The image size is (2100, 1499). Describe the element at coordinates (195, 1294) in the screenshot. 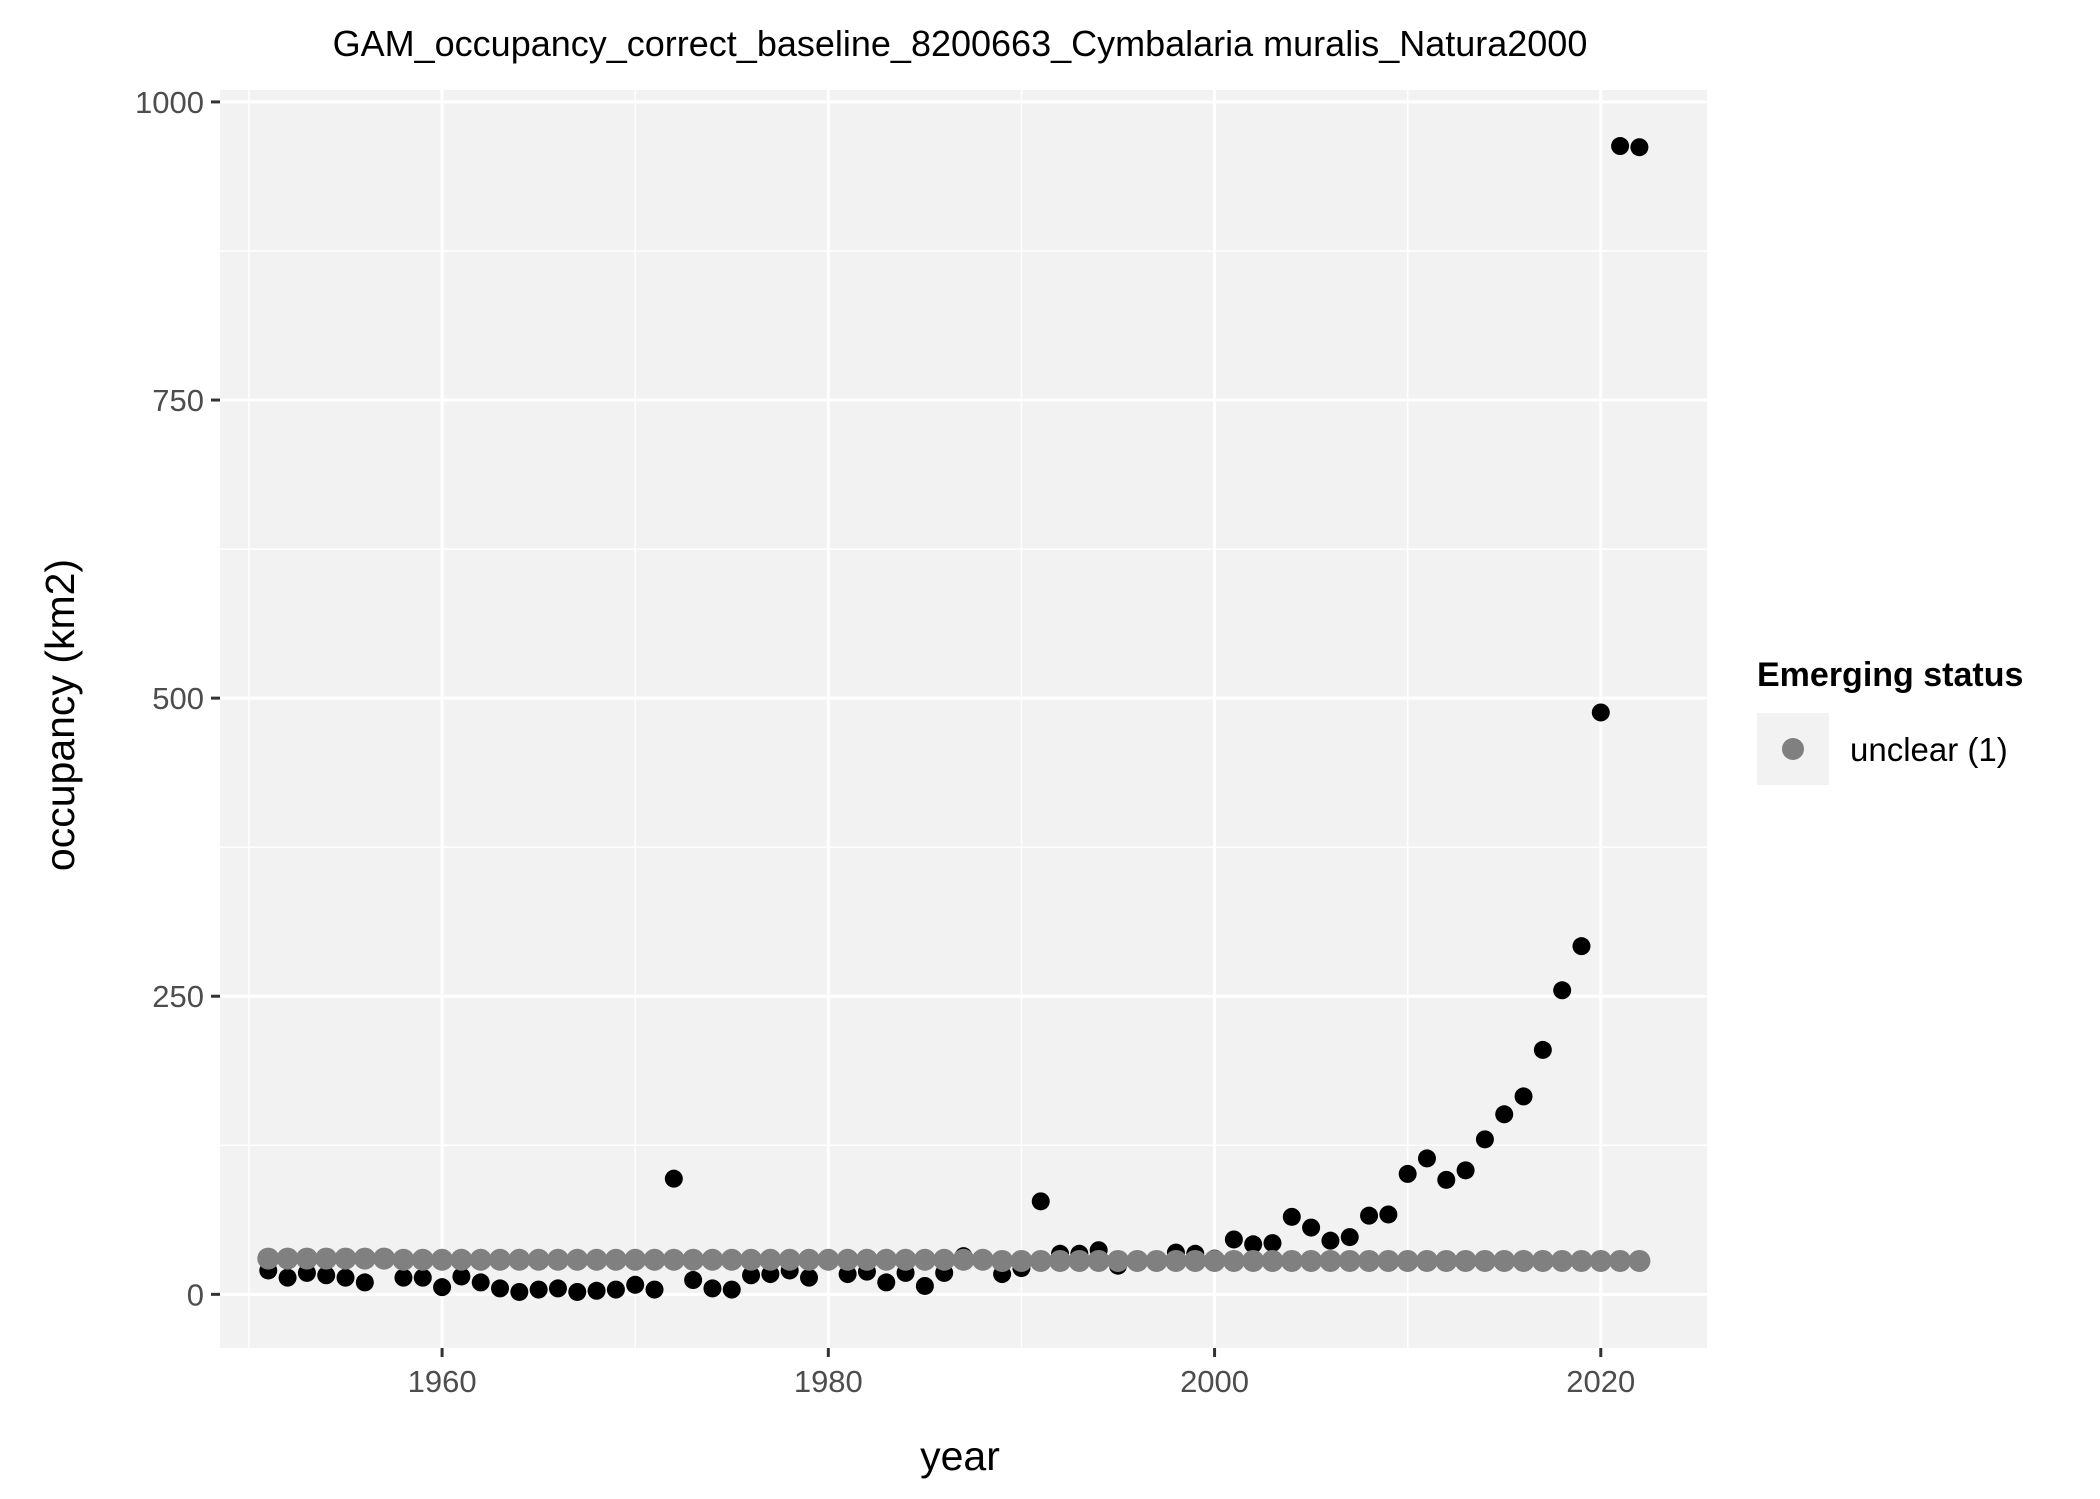

I see `y-tick-label: 0` at that location.